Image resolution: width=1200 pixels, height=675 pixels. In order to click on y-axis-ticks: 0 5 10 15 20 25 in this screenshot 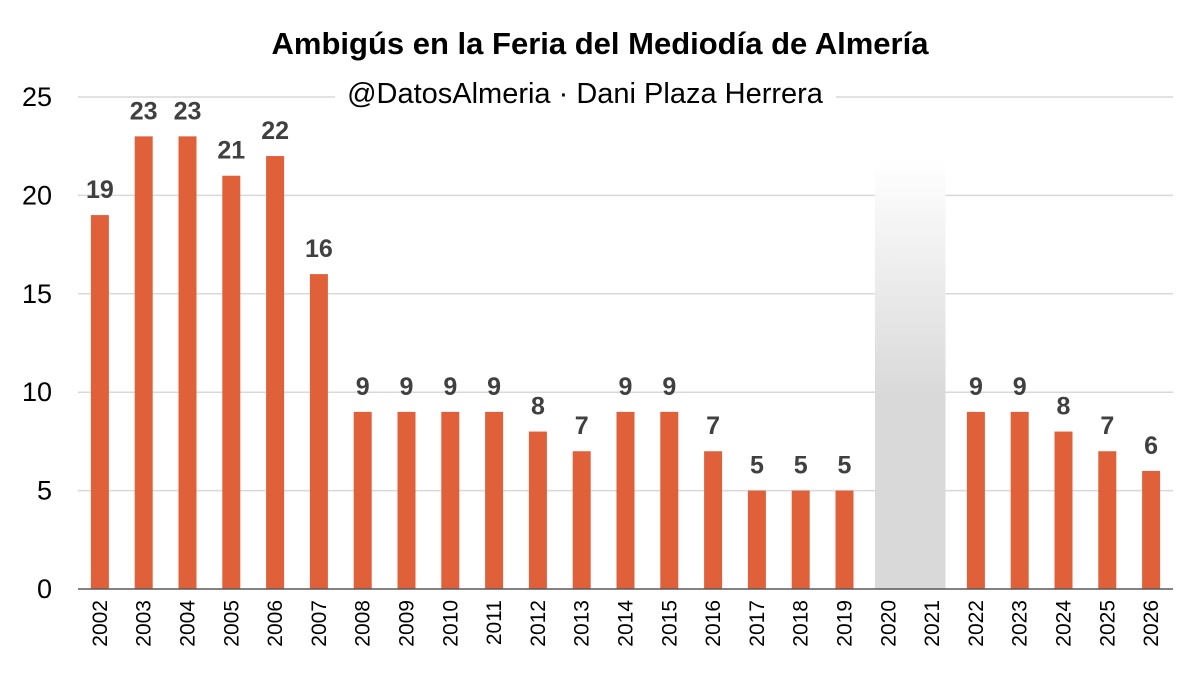, I will do `click(37, 343)`.